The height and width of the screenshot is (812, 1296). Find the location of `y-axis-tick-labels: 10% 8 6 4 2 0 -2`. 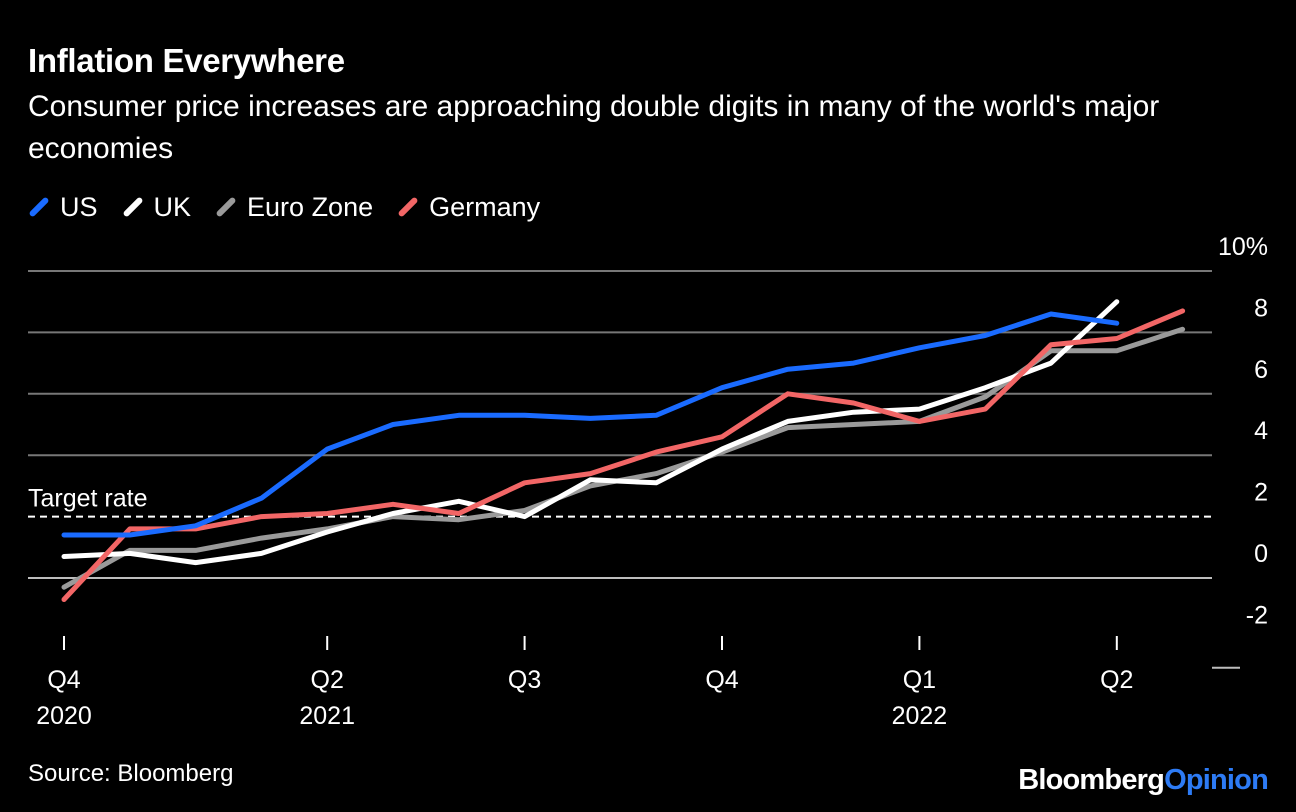

y-axis-tick-labels: 10% 8 6 4 2 0 -2 is located at coordinates (1243, 431).